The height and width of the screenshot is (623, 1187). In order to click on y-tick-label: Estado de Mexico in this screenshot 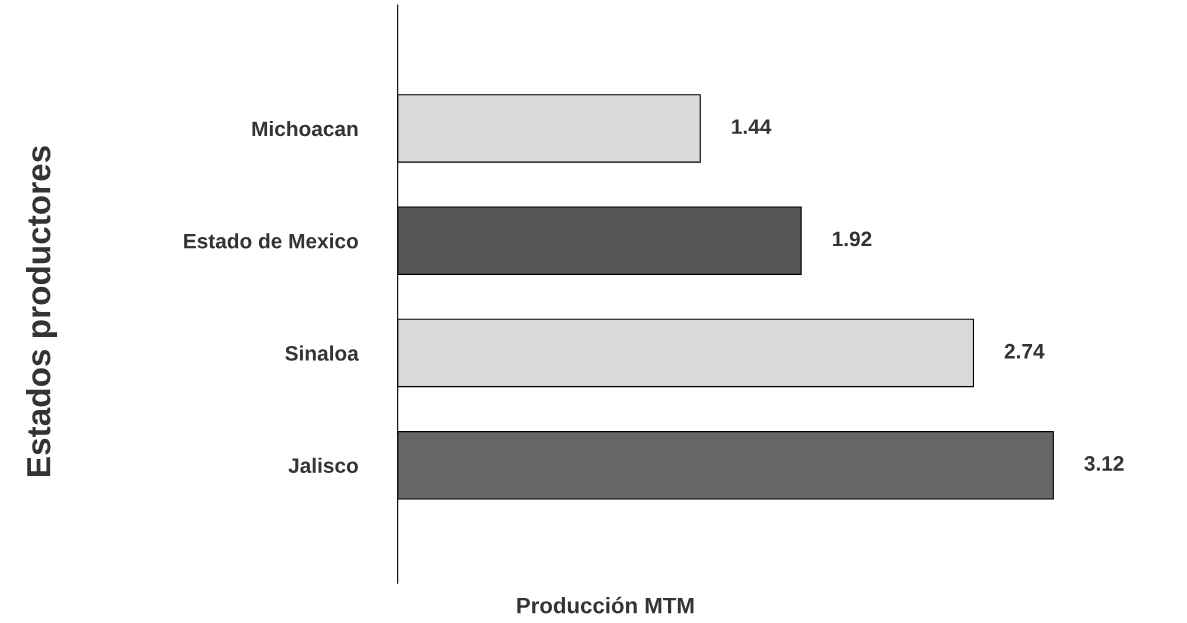, I will do `click(271, 241)`.